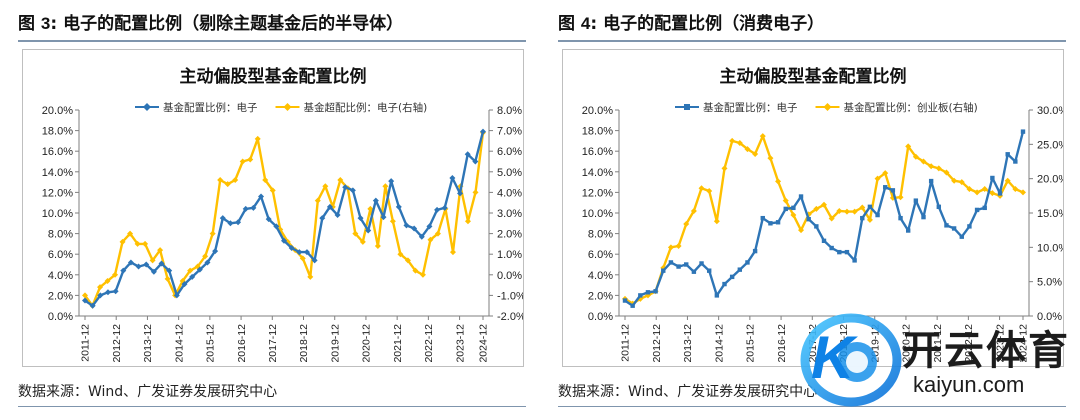  What do you see at coordinates (509, 214) in the screenshot?
I see `y-tick-label-right: 3.0%` at bounding box center [509, 214].